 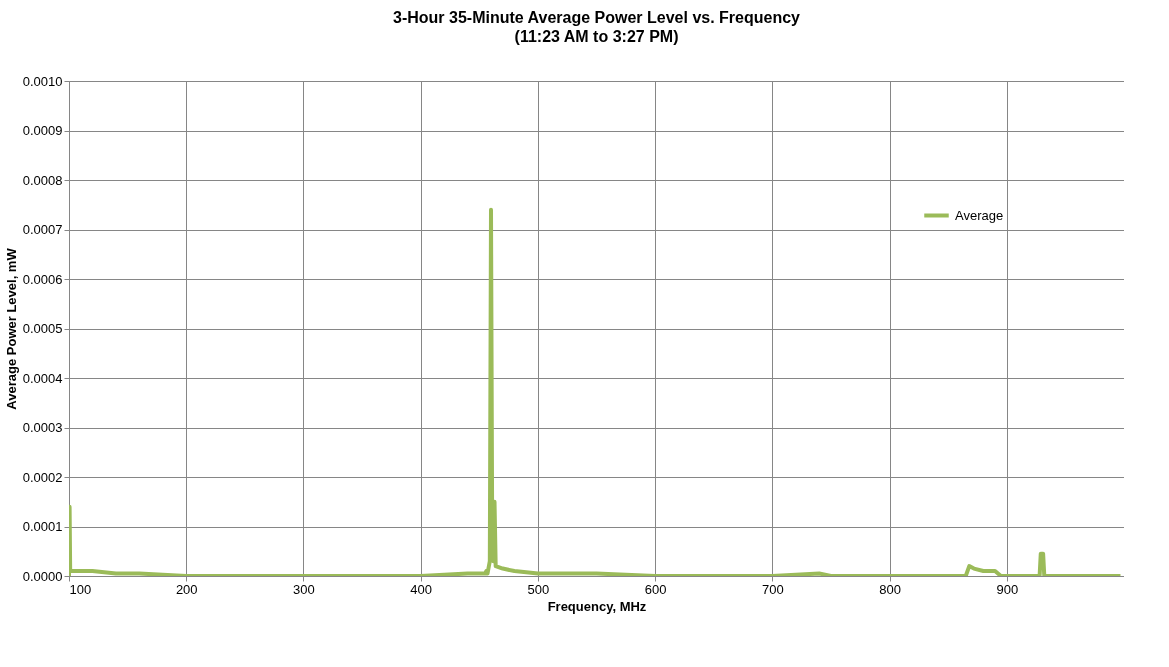 I want to click on y-tick-label: 0.0004, so click(x=42, y=378).